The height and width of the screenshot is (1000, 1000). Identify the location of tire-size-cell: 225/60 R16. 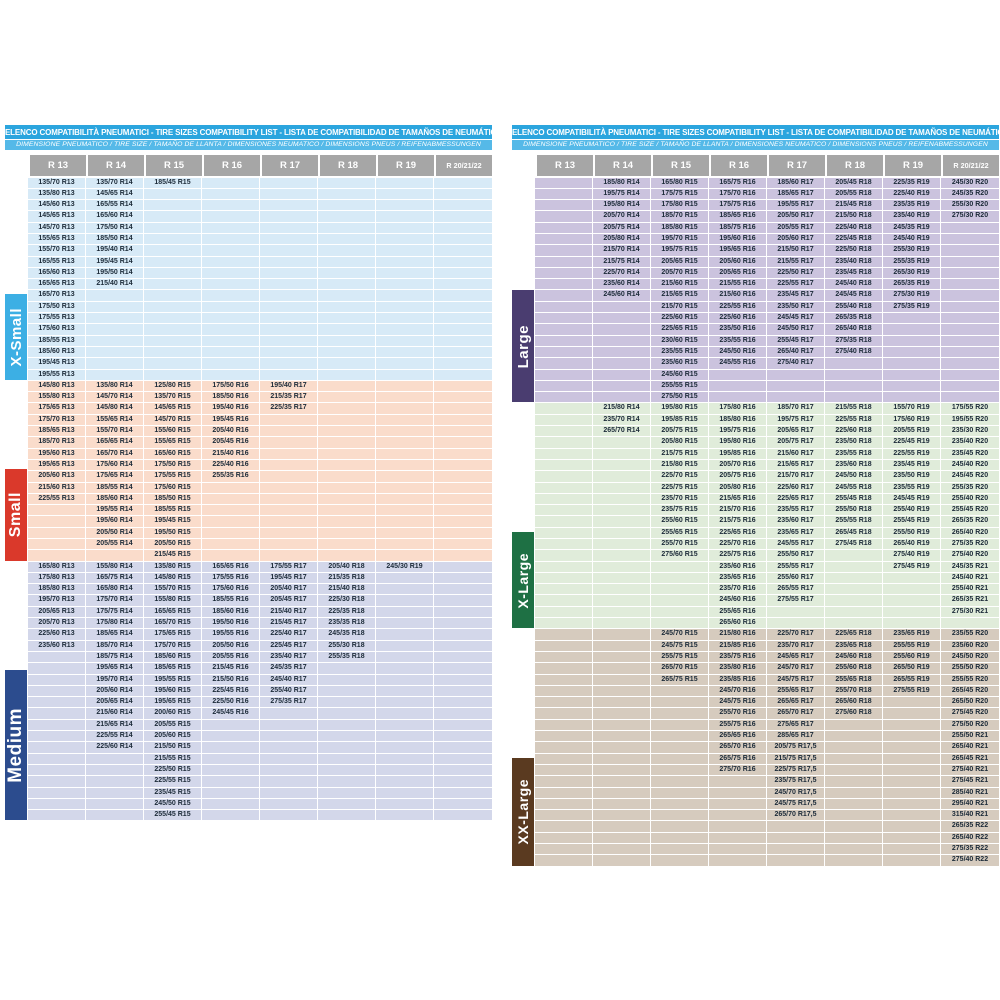
(738, 318).